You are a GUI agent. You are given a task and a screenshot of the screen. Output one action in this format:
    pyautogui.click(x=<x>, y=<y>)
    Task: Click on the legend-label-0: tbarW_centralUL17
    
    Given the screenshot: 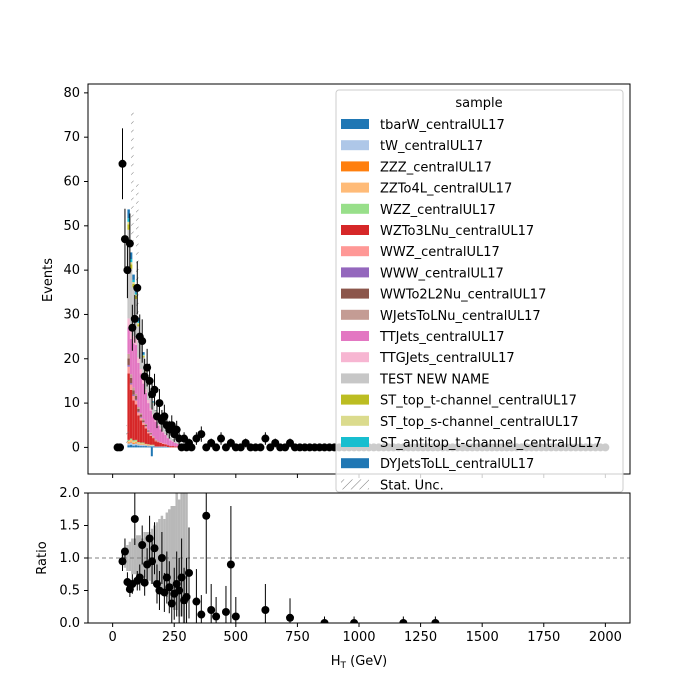 What is the action you would take?
    pyautogui.click(x=442, y=125)
    